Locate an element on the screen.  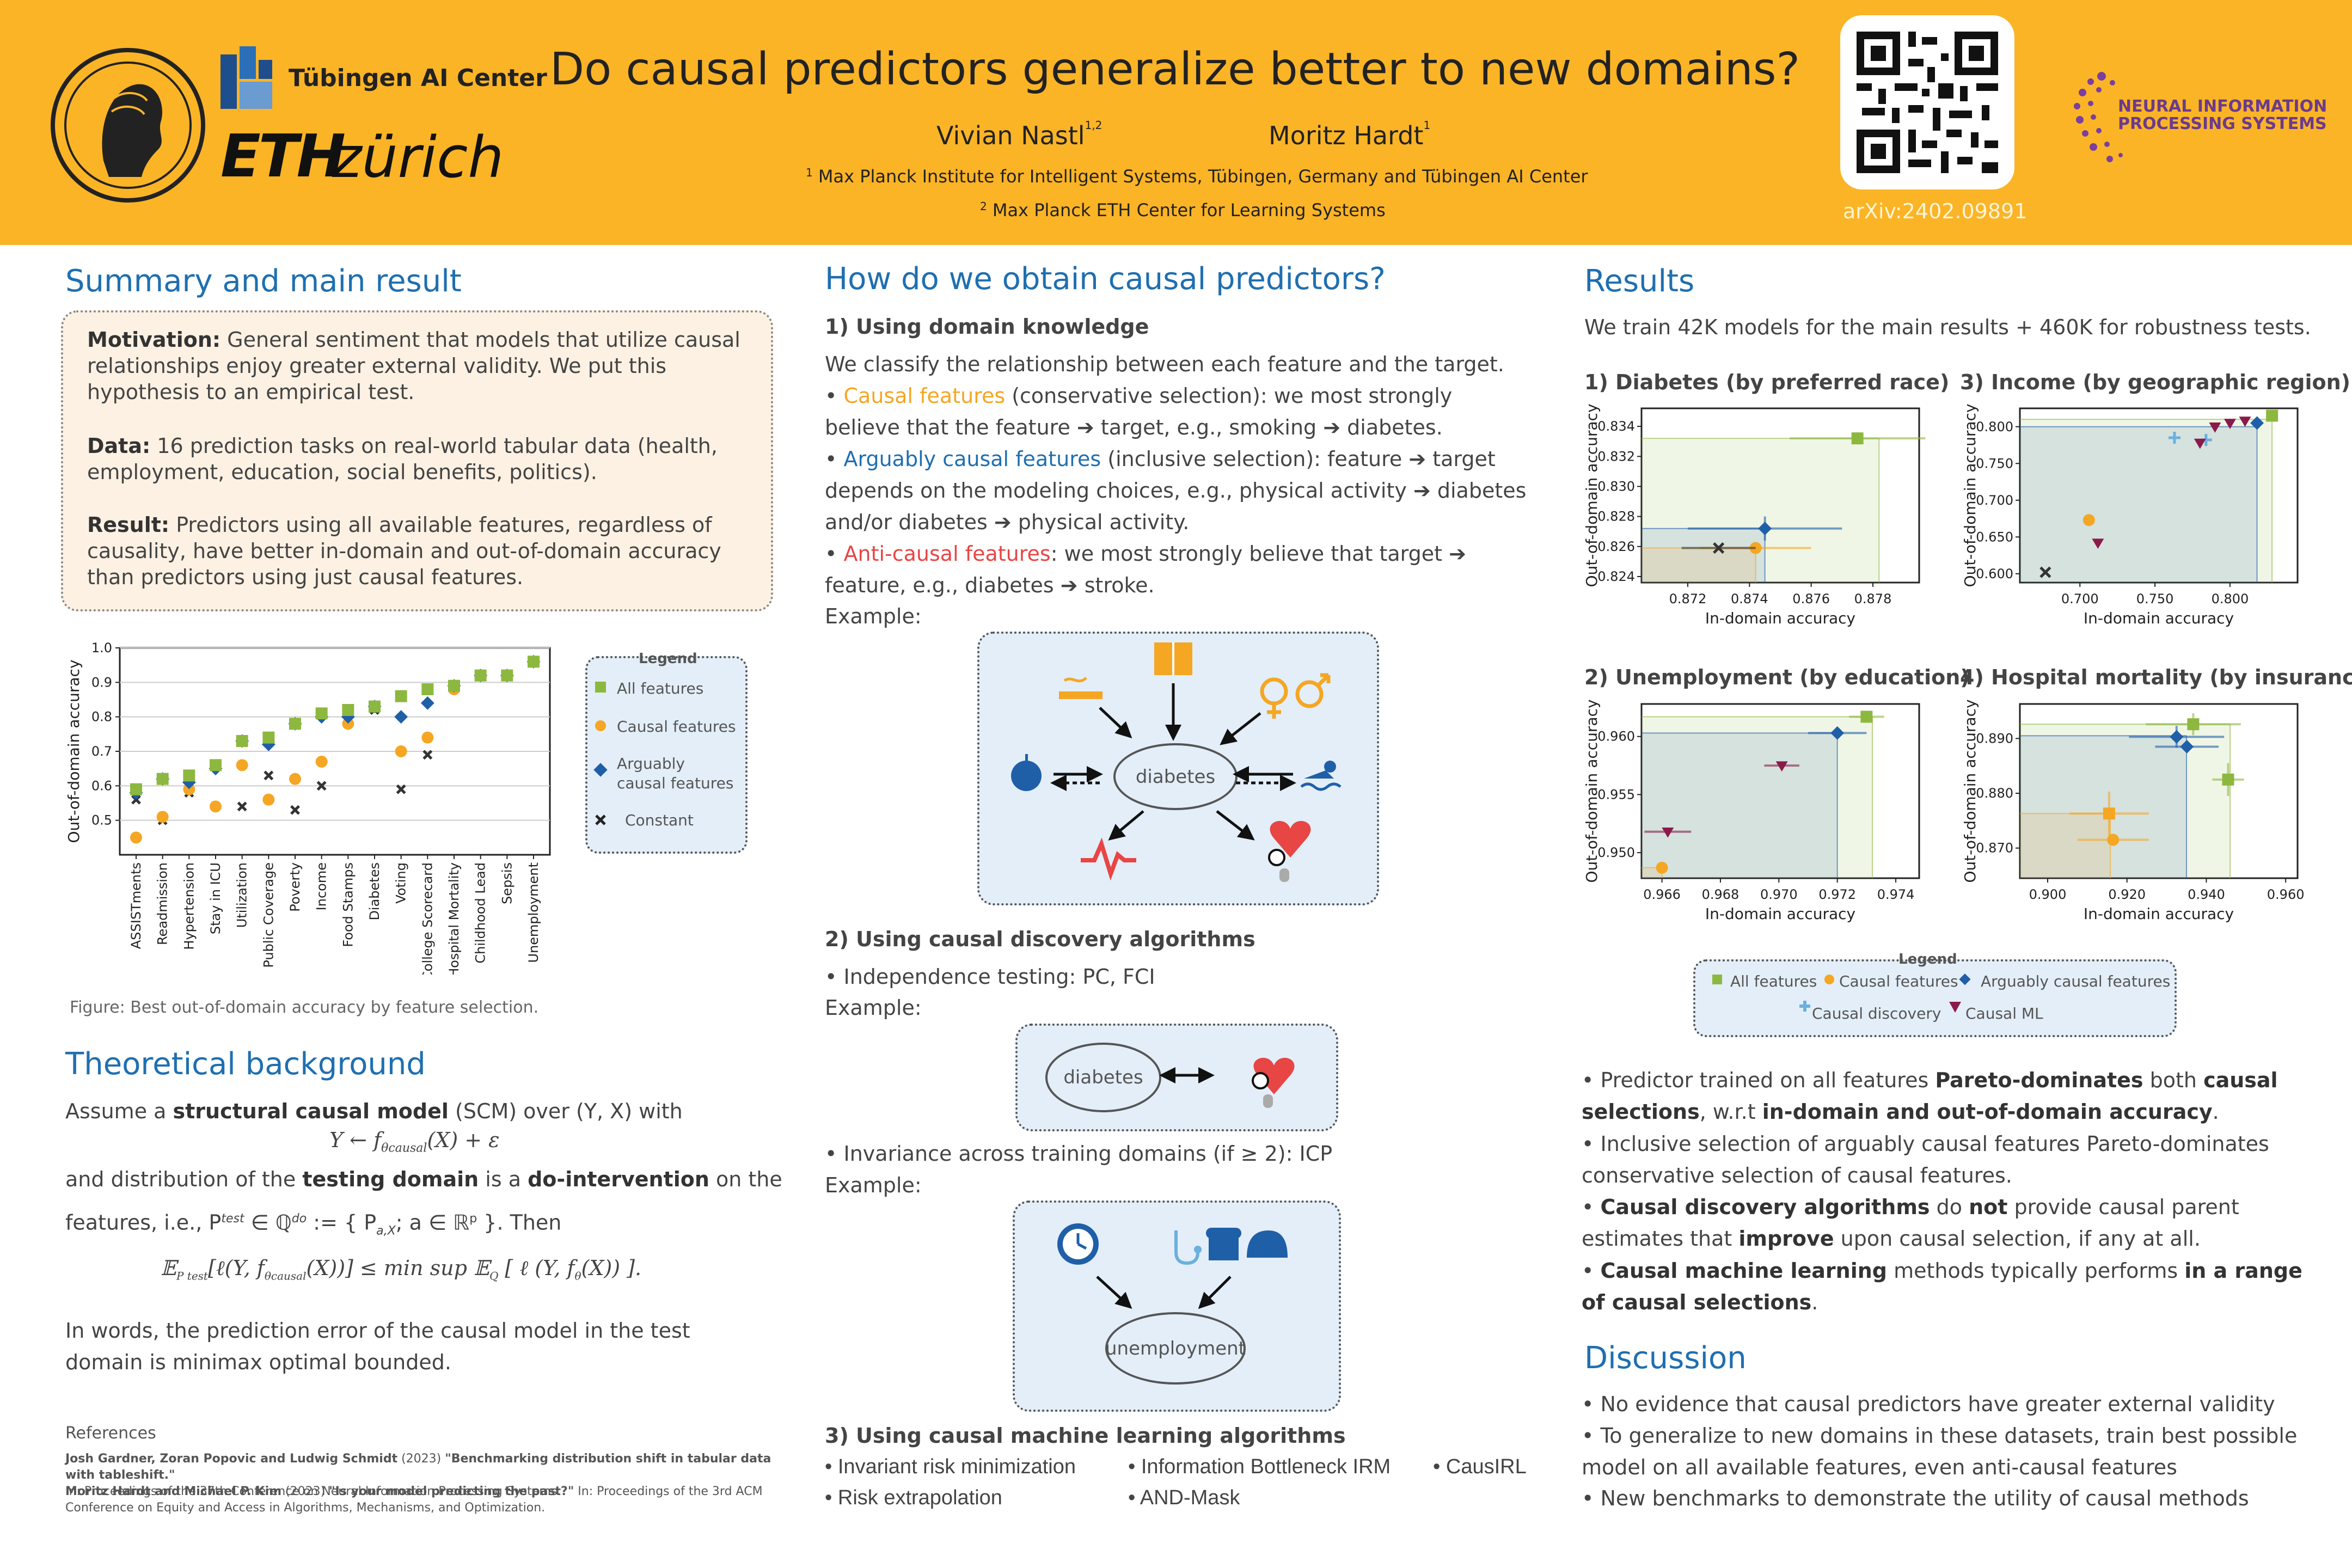
legend-causal-features-marker is located at coordinates (600, 725).